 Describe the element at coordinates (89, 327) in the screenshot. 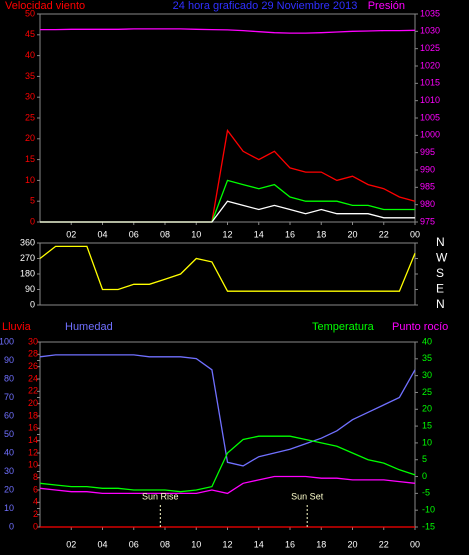

I see `legend-entry: Humedad` at that location.